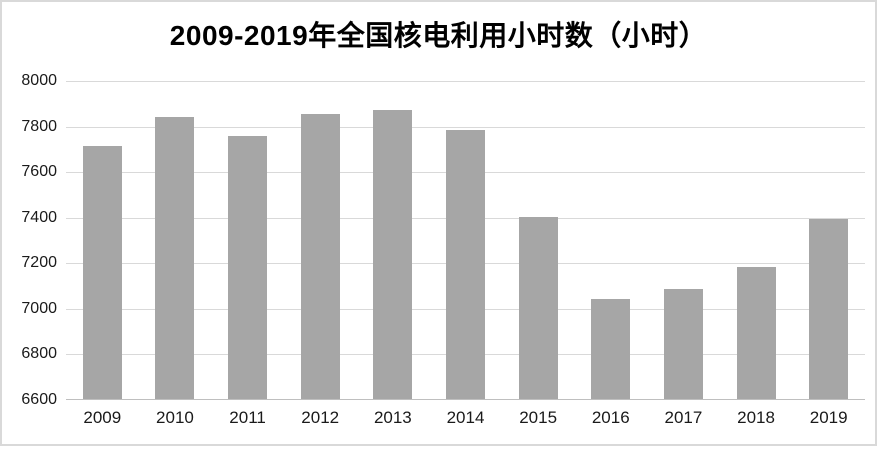 Image resolution: width=888 pixels, height=452 pixels. I want to click on bar-2014, so click(465, 264).